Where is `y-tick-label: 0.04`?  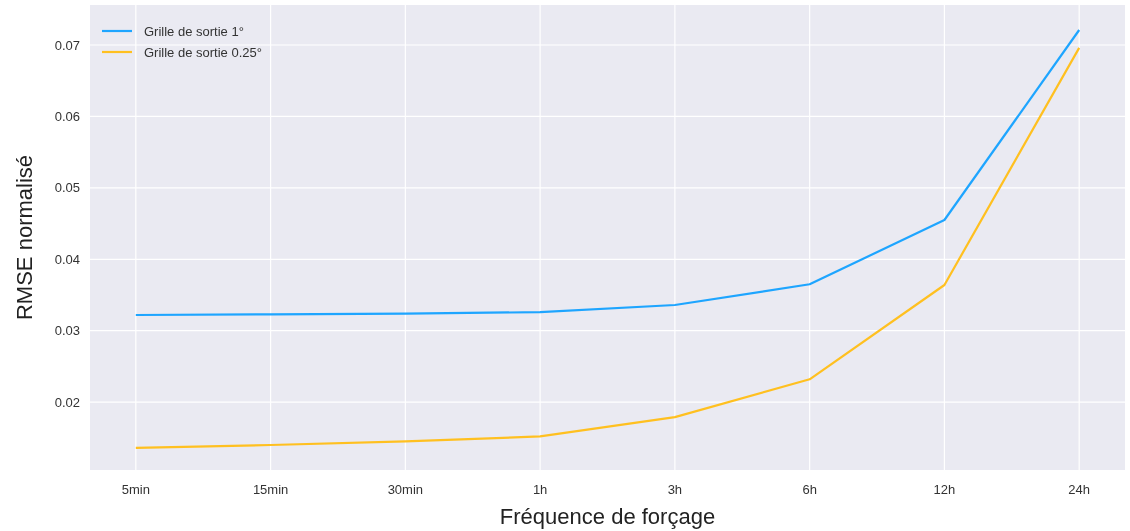 y-tick-label: 0.04 is located at coordinates (67, 259).